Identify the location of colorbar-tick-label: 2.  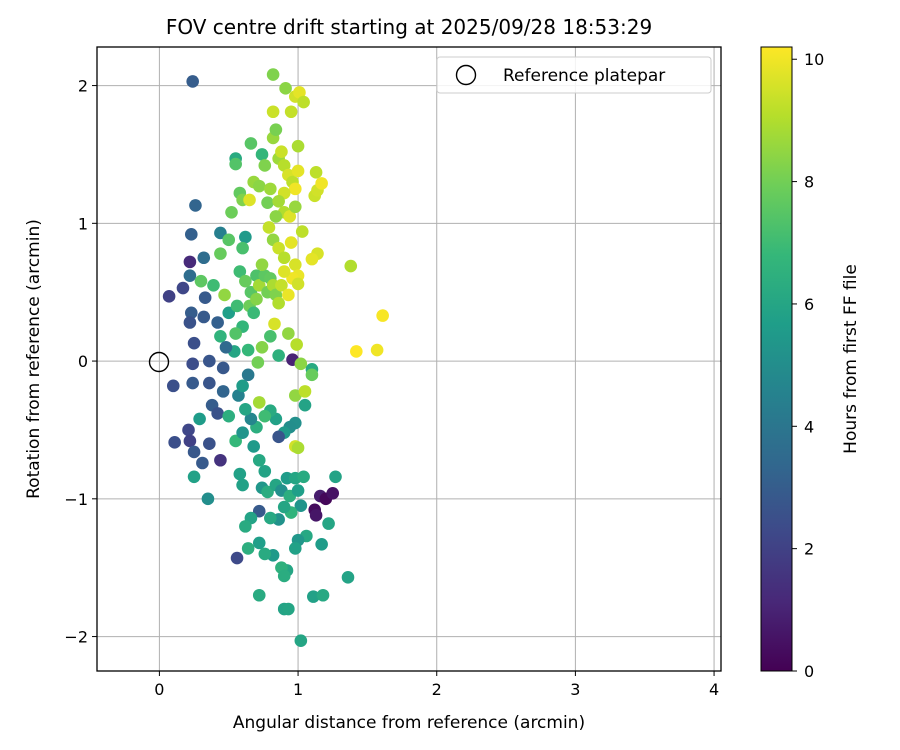
(809, 549).